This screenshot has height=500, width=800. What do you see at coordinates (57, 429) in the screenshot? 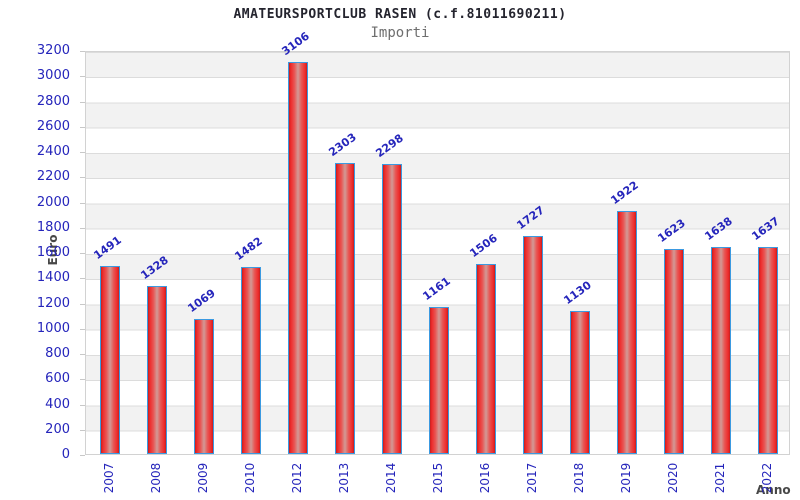
I see `y-tick-label: 200` at bounding box center [57, 429].